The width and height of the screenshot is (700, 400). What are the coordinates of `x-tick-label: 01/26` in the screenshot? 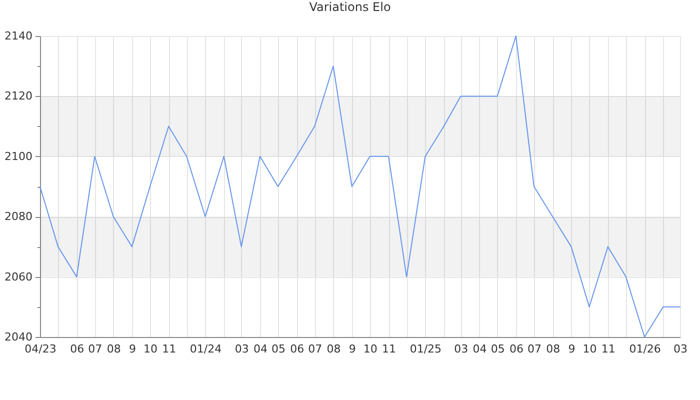 It's located at (645, 349).